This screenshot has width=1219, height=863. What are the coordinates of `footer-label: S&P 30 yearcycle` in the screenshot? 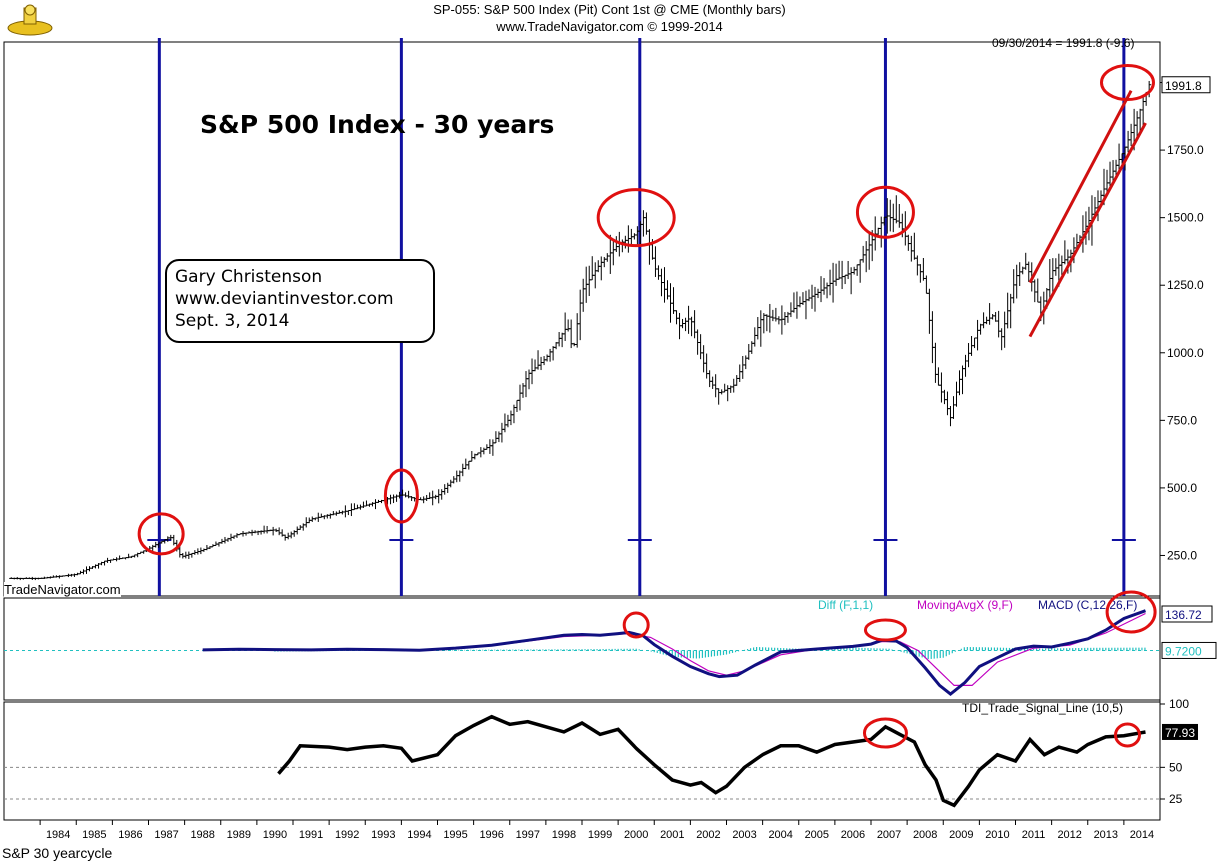 It's located at (57, 853).